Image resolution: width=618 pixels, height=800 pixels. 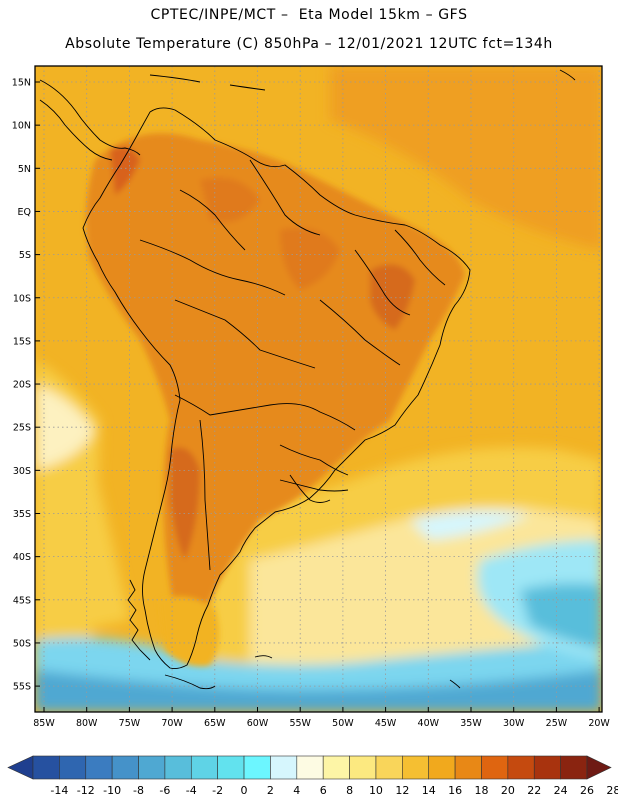 I want to click on lat-label: 35S, so click(x=22, y=514).